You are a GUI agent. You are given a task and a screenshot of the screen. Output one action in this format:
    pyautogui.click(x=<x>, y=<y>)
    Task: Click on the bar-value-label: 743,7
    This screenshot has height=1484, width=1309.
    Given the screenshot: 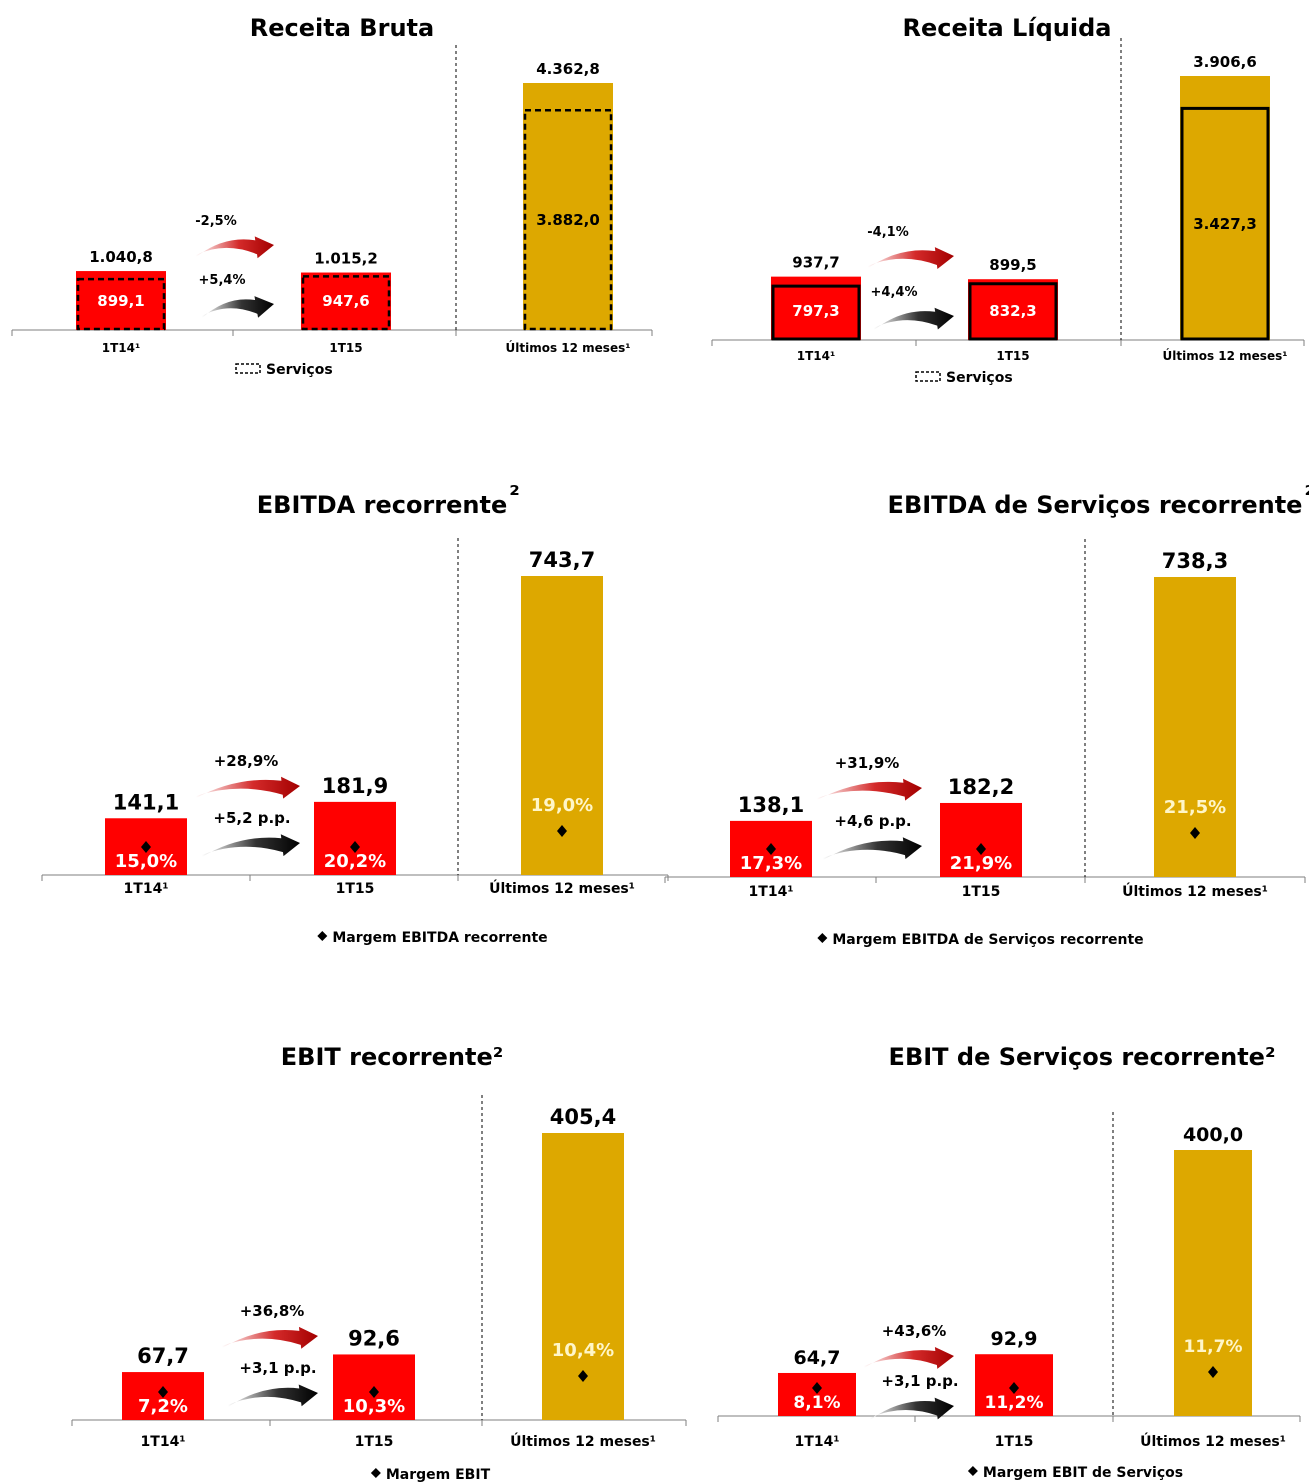 What is the action you would take?
    pyautogui.click(x=562, y=560)
    